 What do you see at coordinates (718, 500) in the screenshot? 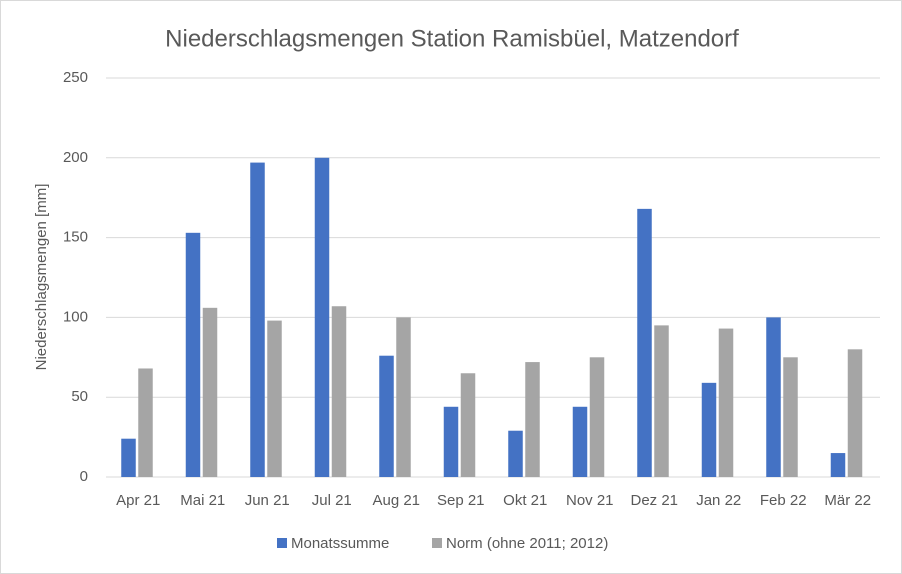
I see `x-tick-label: Jan 22` at bounding box center [718, 500].